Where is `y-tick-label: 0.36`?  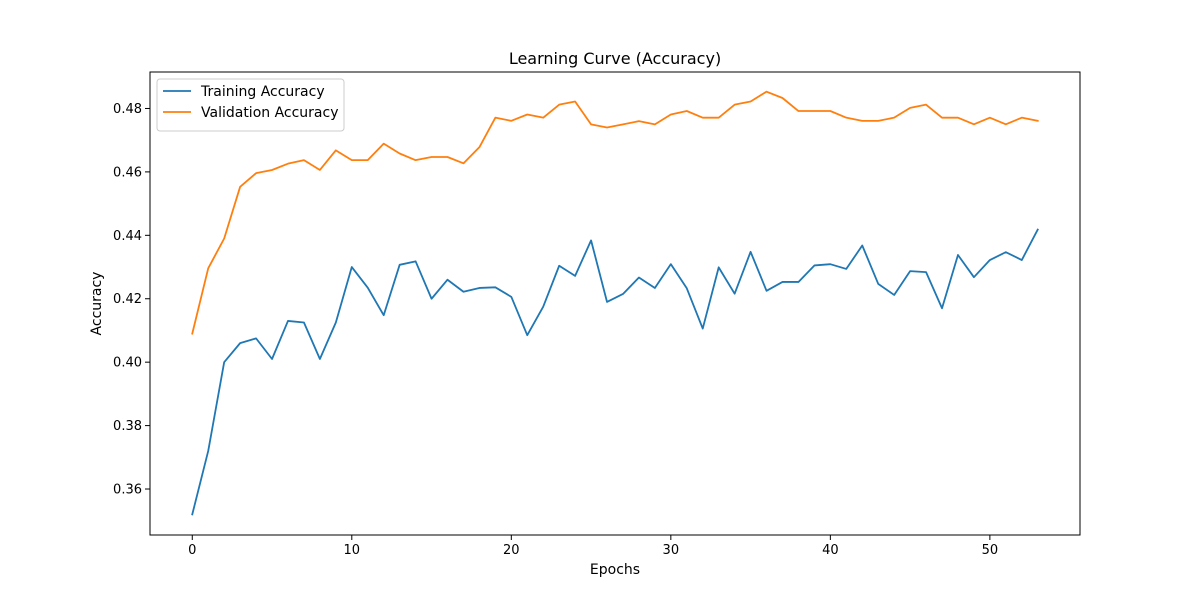
y-tick-label: 0.36 is located at coordinates (127, 490).